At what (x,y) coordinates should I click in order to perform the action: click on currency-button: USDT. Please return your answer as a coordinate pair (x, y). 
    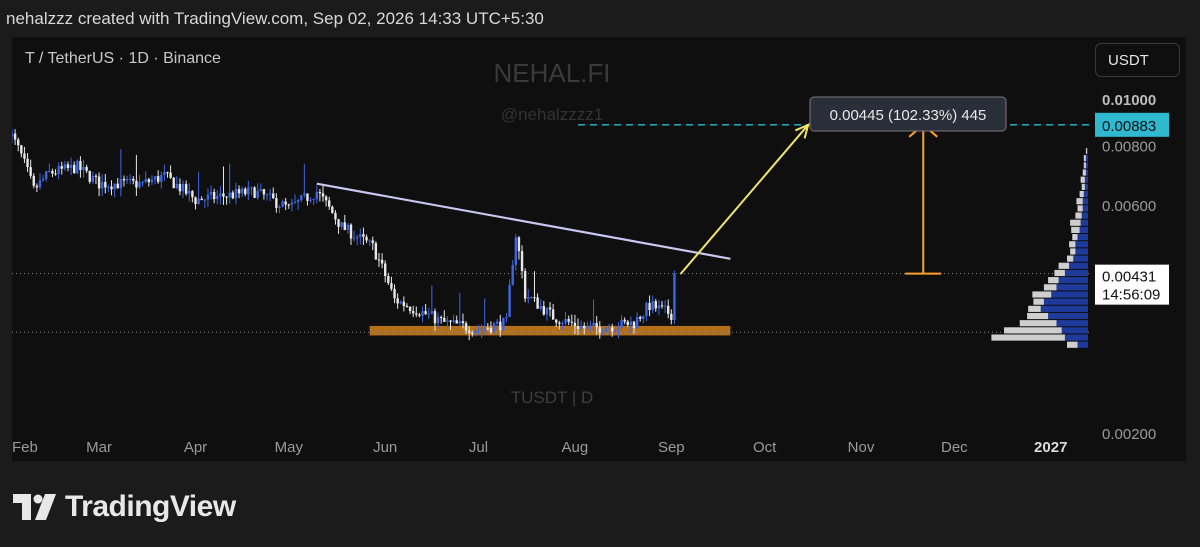
    Looking at the image, I should click on (1137, 60).